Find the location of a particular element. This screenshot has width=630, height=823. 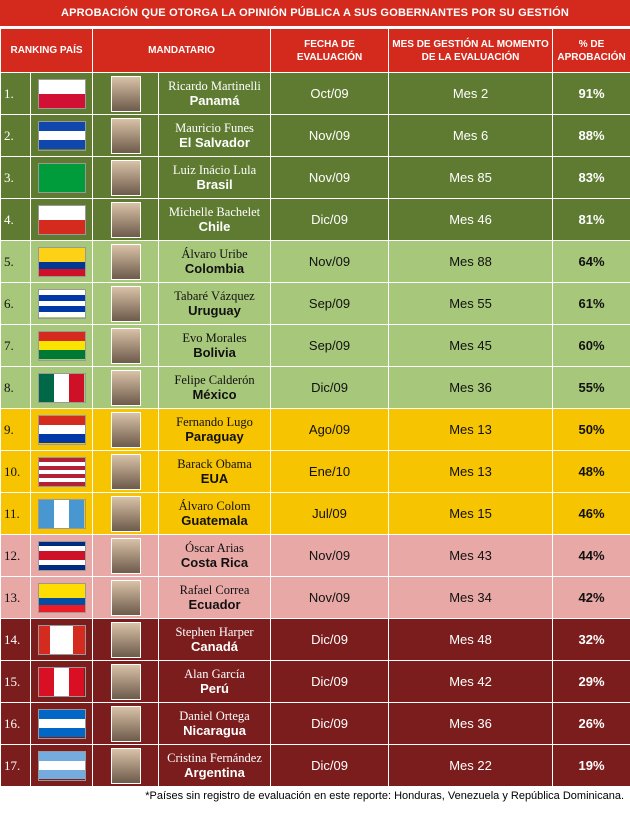

mandatario: Álvaro Uribe Colombia is located at coordinates (215, 261).